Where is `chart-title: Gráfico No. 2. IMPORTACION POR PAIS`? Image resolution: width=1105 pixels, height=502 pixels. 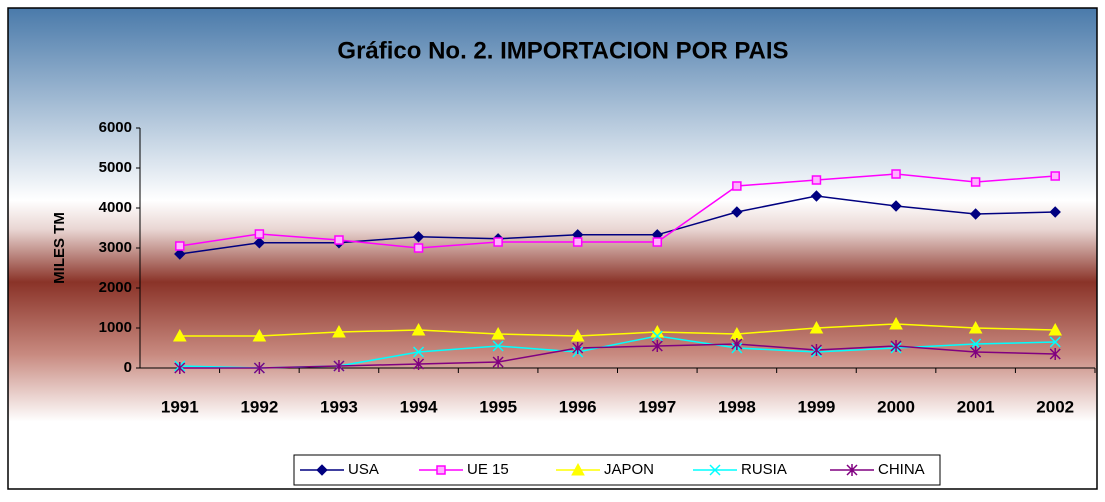 chart-title: Gráfico No. 2. IMPORTACION POR PAIS is located at coordinates (562, 50).